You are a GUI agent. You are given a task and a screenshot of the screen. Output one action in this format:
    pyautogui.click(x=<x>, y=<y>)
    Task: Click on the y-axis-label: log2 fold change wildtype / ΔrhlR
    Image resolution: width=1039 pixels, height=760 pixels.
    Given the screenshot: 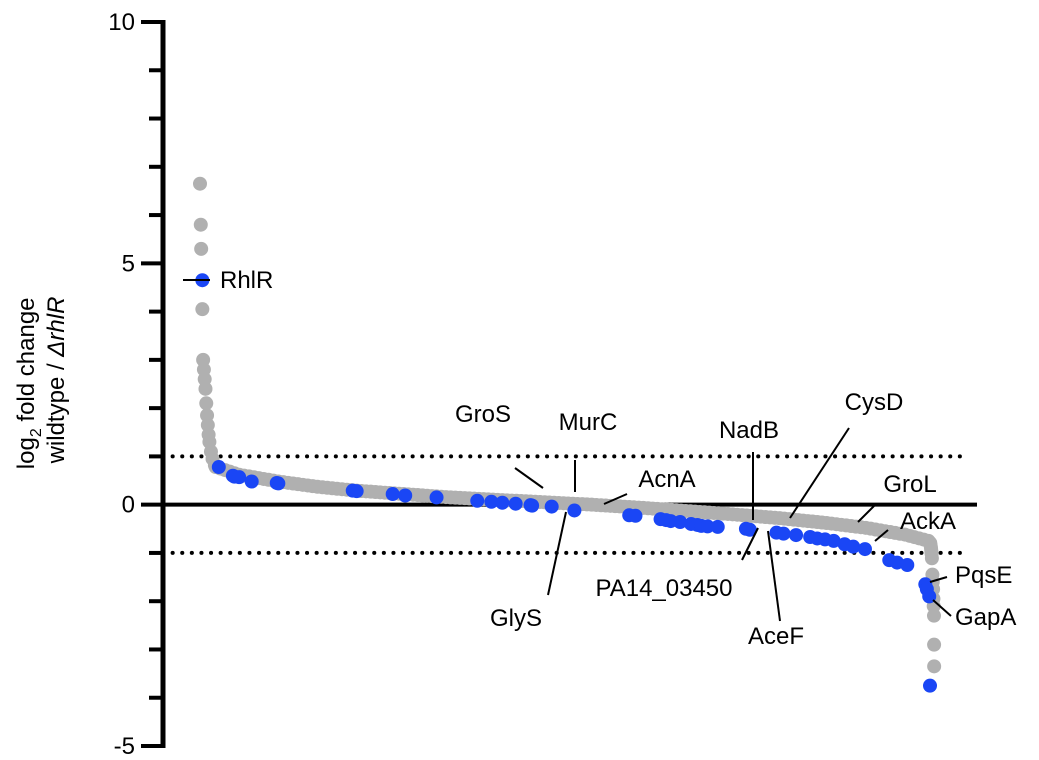 What is the action you would take?
    pyautogui.click(x=41, y=380)
    